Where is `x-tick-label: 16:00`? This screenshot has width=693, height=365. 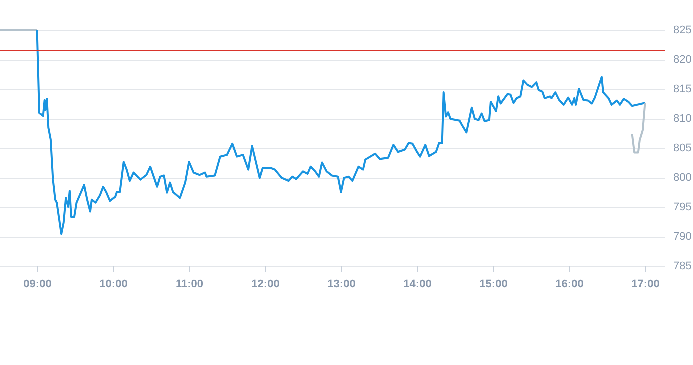
x-tick-label: 16:00 is located at coordinates (570, 284).